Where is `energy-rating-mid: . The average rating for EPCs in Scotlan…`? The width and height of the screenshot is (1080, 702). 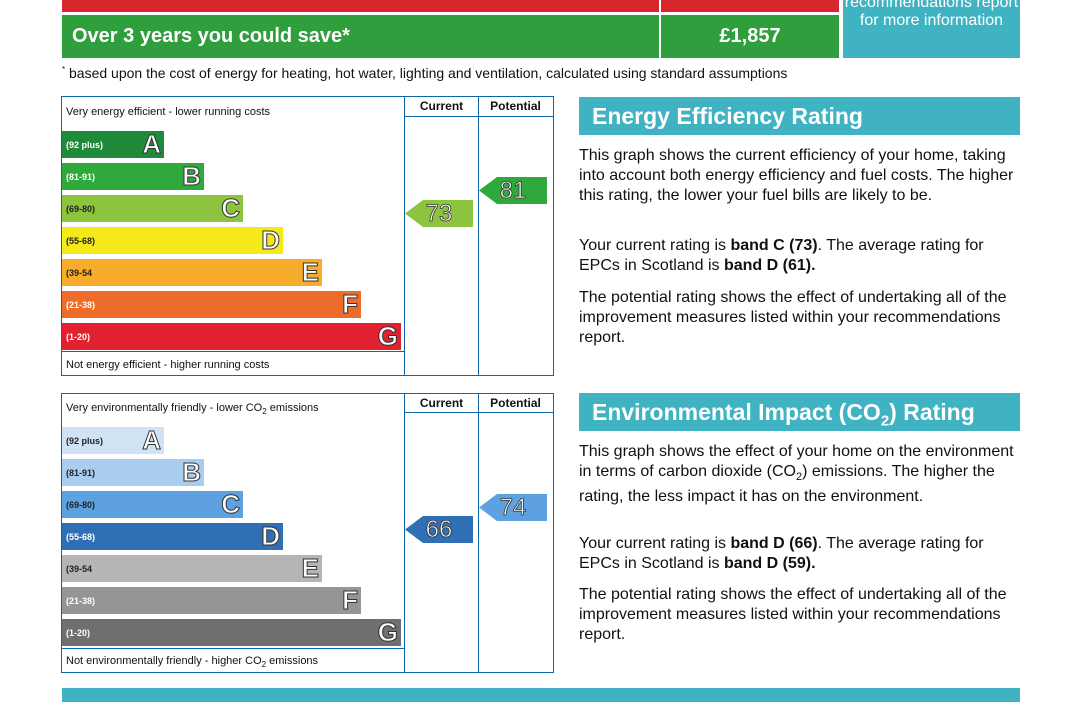 energy-rating-mid: . The average rating for EPCs in Scotlan… is located at coordinates (781, 255).